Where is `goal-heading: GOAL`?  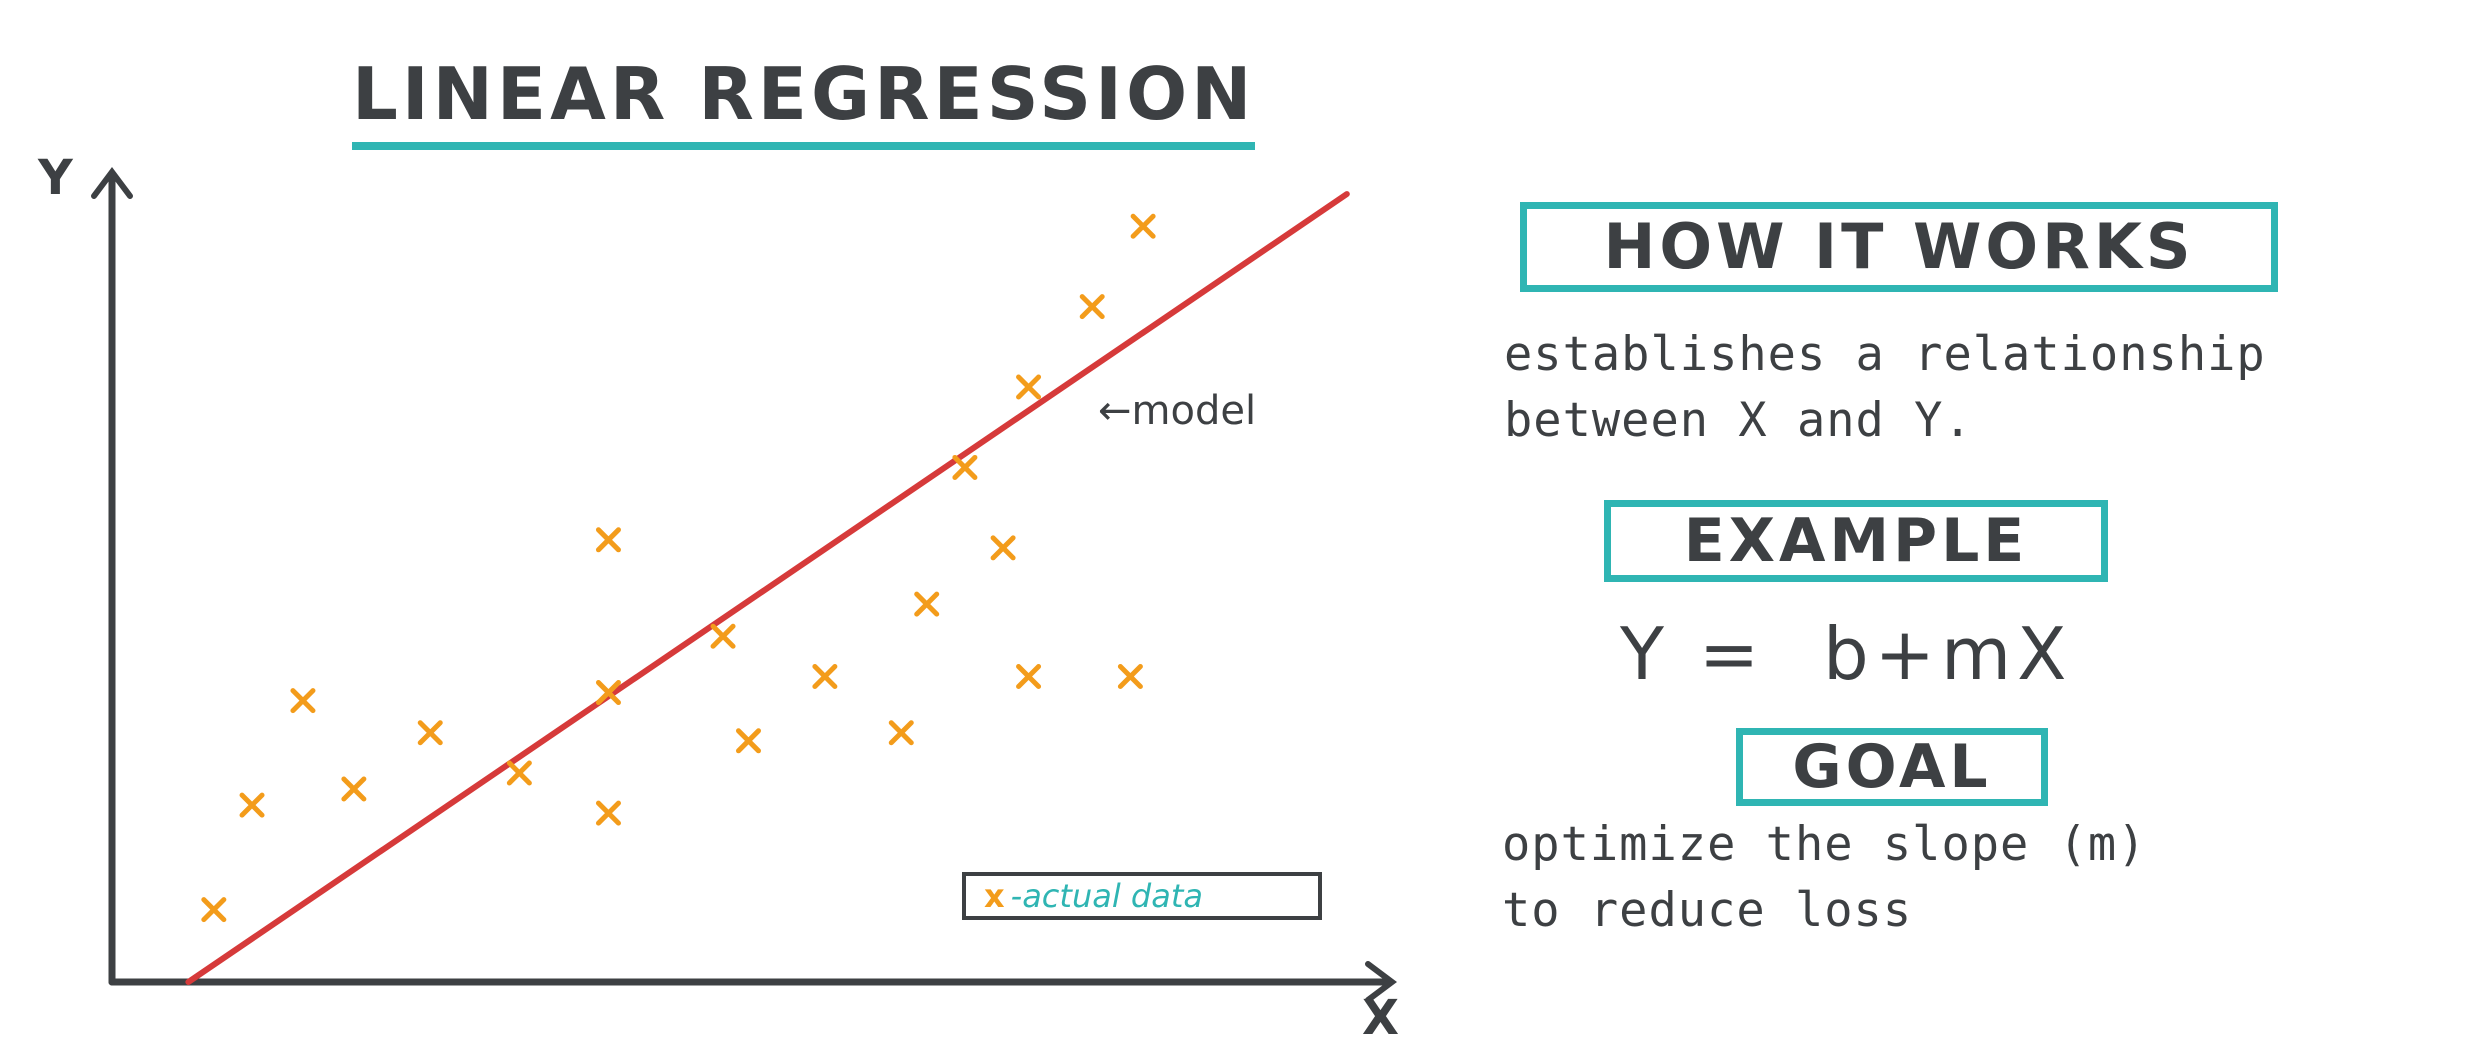
goal-heading: GOAL is located at coordinates (1892, 767).